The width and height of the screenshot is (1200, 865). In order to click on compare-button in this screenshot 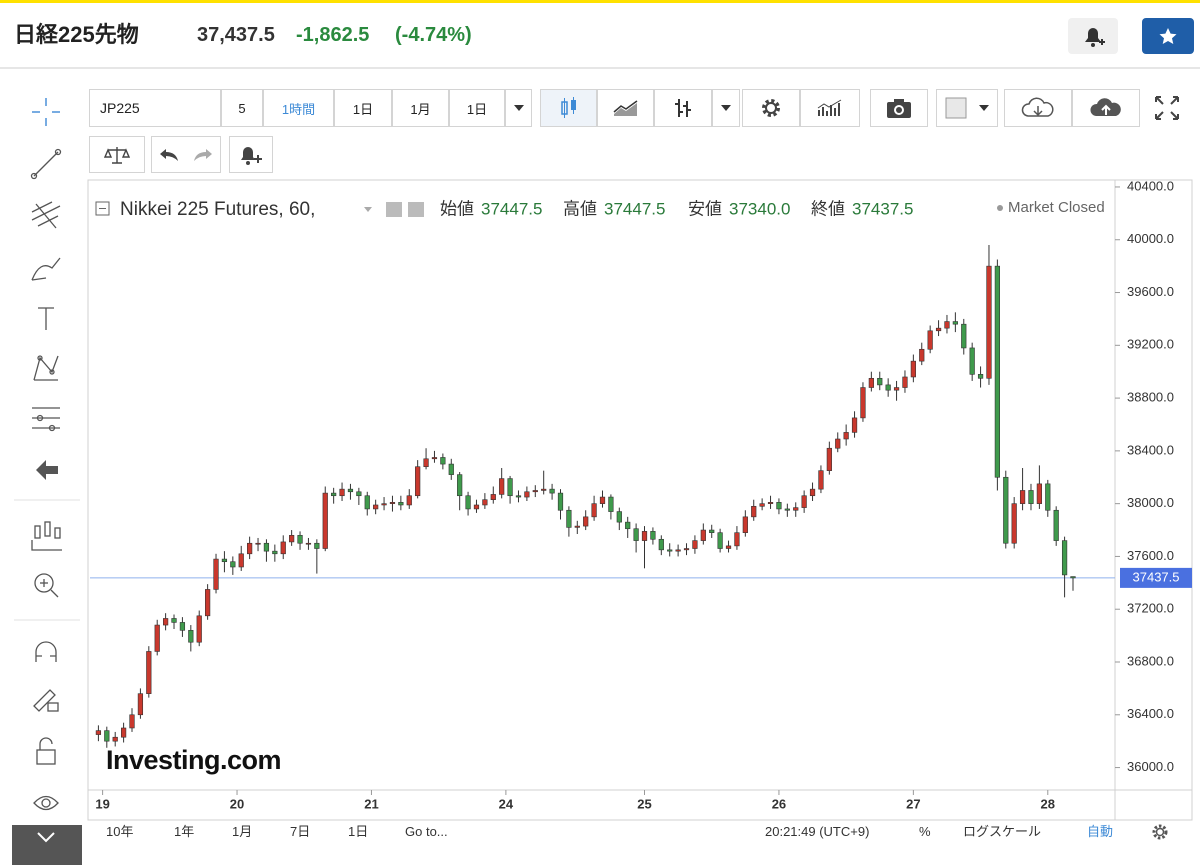, I will do `click(117, 154)`.